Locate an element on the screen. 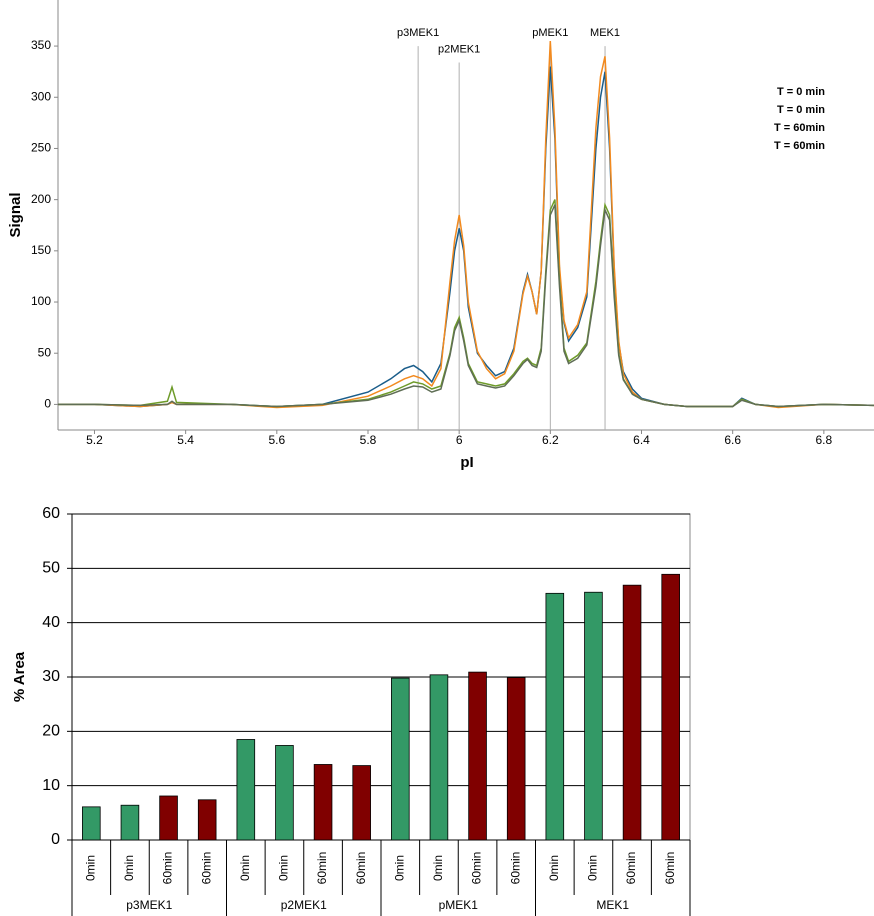  y-tick-label: 40 is located at coordinates (51, 622).